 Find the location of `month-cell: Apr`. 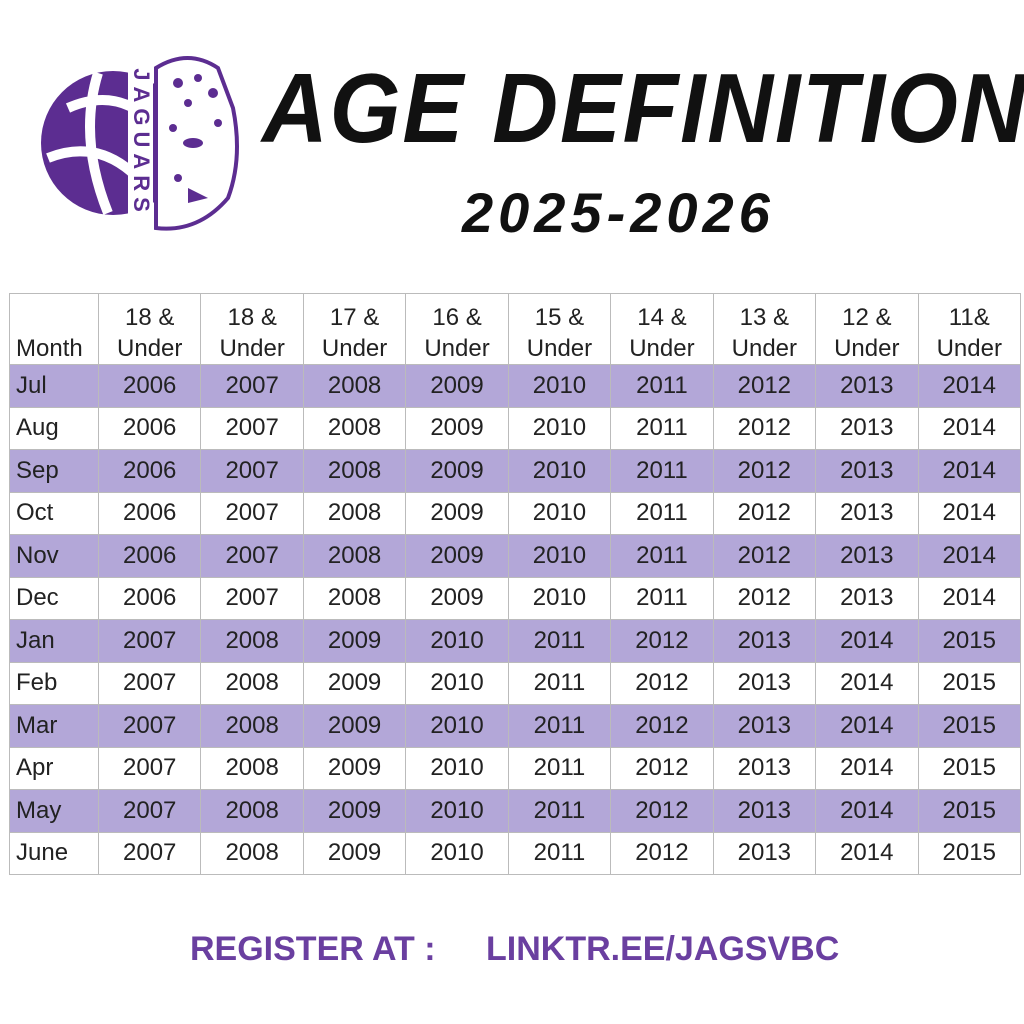

month-cell: Apr is located at coordinates (54, 768).